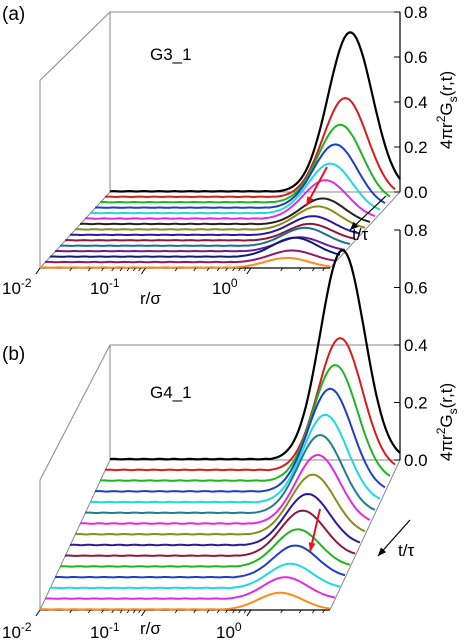 The image size is (474, 640). What do you see at coordinates (416, 460) in the screenshot?
I see `z-tick-label: 0.0` at bounding box center [416, 460].